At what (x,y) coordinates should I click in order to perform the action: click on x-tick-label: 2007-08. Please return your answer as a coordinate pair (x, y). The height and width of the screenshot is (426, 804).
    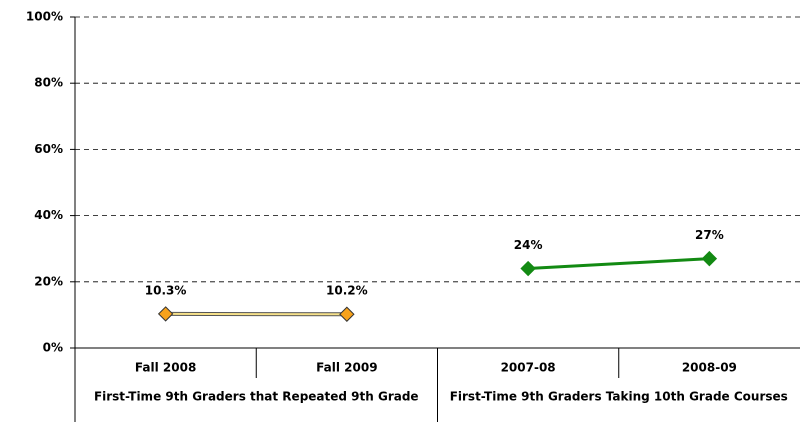
    Looking at the image, I should click on (528, 368).